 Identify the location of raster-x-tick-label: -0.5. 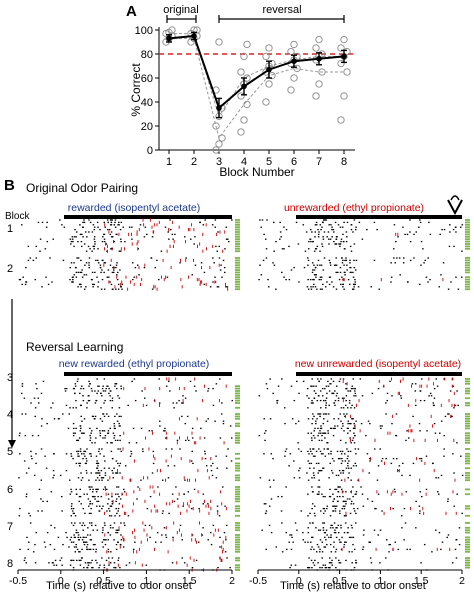
(258, 581).